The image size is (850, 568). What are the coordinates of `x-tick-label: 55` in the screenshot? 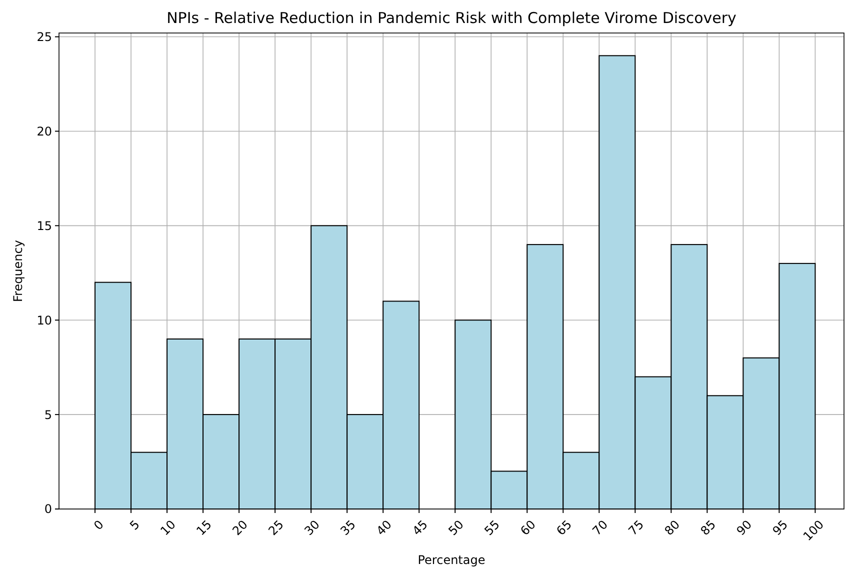 It's located at (492, 527).